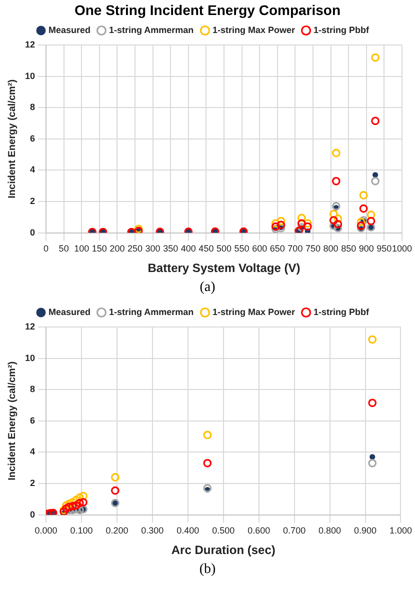 The image size is (415, 589). What do you see at coordinates (402, 249) in the screenshot?
I see `x-tick-label: 1000` at bounding box center [402, 249].